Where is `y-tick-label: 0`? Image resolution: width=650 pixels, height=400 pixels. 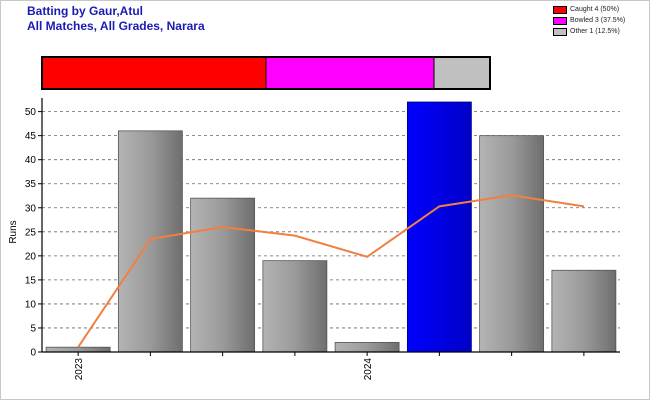
y-tick-label: 0 is located at coordinates (33, 353).